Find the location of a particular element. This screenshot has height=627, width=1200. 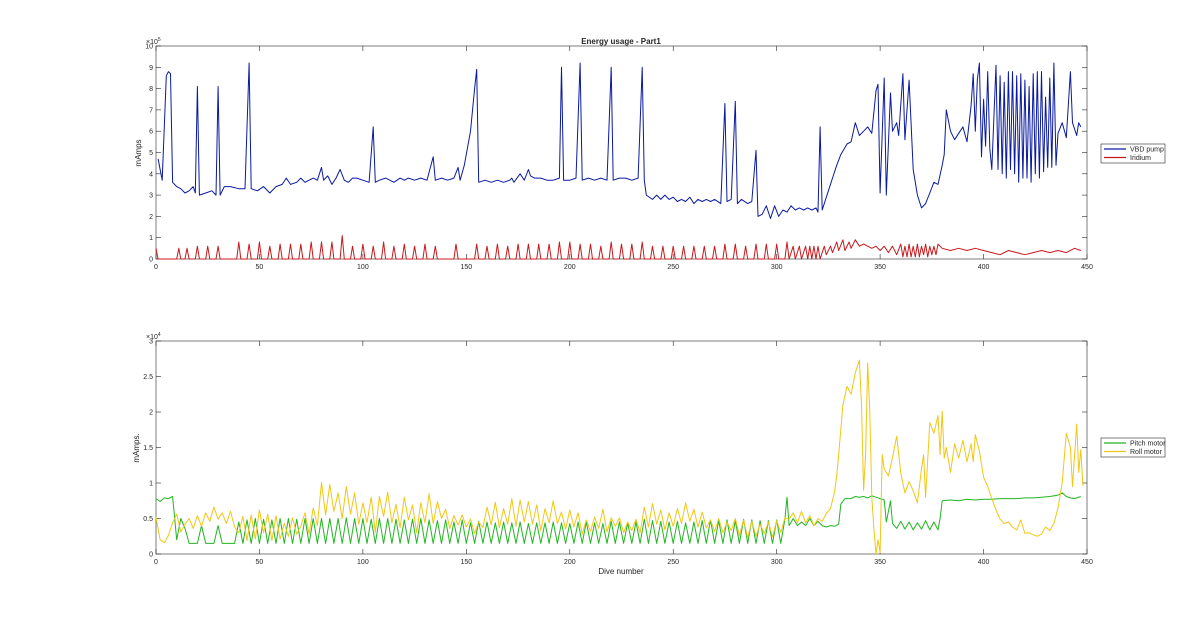

y-tick-label: 9 is located at coordinates (151, 68).